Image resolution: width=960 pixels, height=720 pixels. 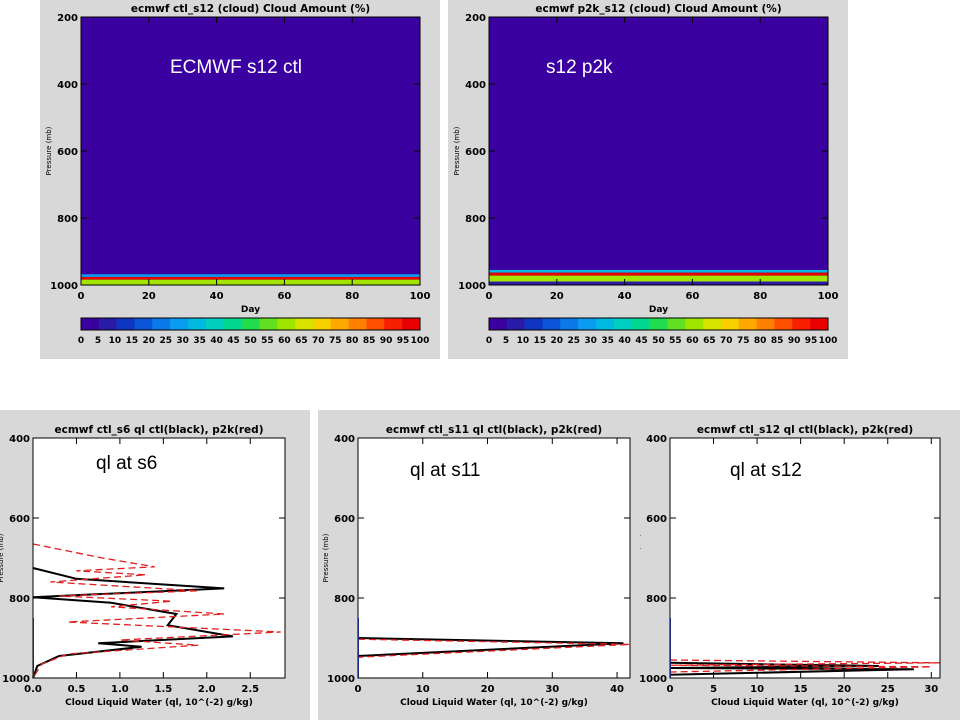 What do you see at coordinates (552, 689) in the screenshot?
I see `x-tick-label: 30` at bounding box center [552, 689].